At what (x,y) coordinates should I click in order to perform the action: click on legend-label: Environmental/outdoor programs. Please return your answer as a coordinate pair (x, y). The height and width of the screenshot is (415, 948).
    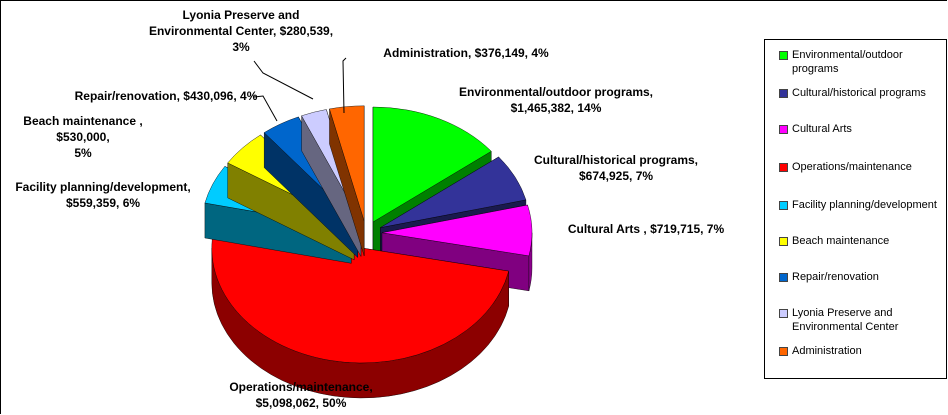
    Looking at the image, I should click on (847, 62).